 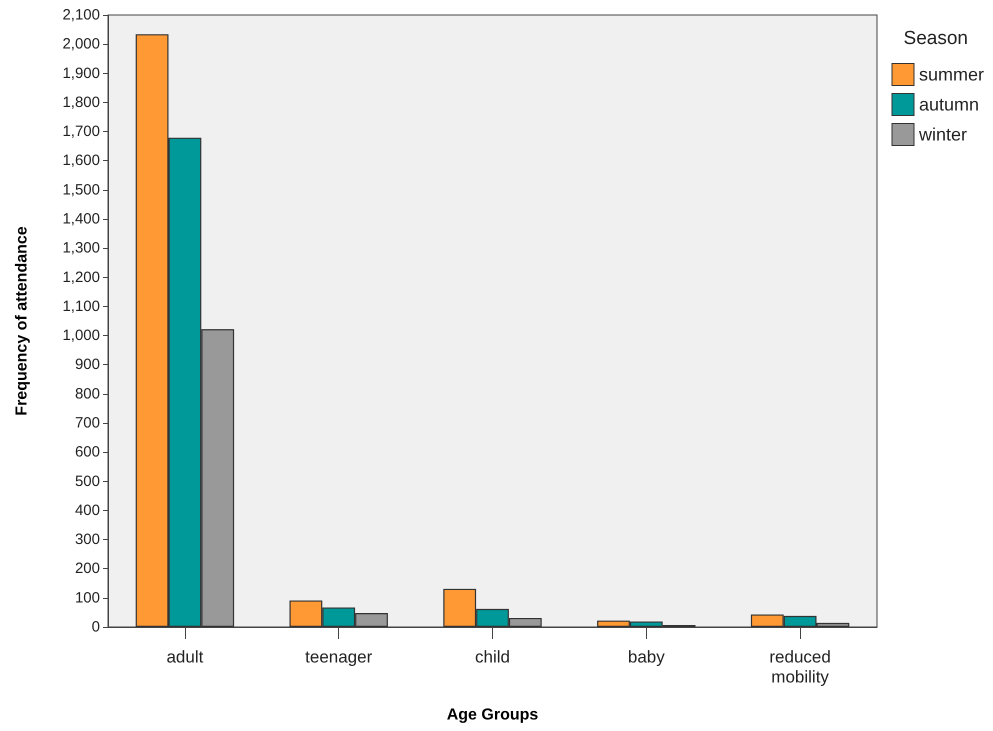 I want to click on y-tick-label: 1,000, so click(x=81, y=335).